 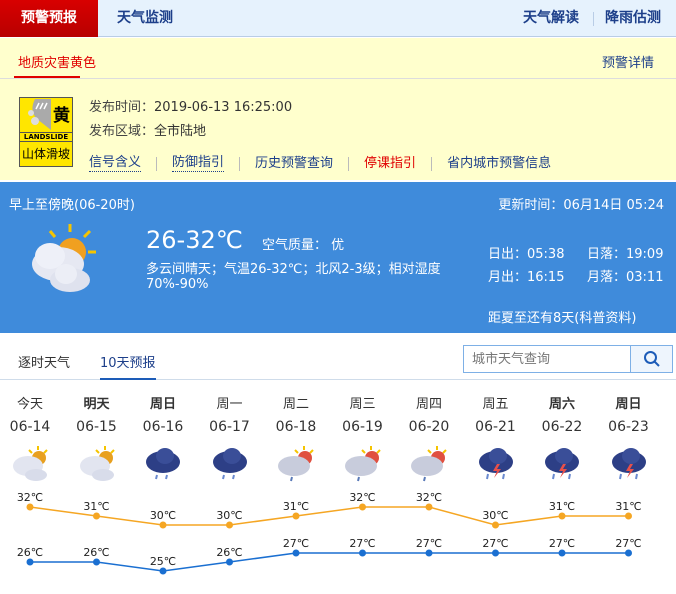 What do you see at coordinates (115, 163) in the screenshot?
I see `signal-meaning-link: 信号含义` at bounding box center [115, 163].